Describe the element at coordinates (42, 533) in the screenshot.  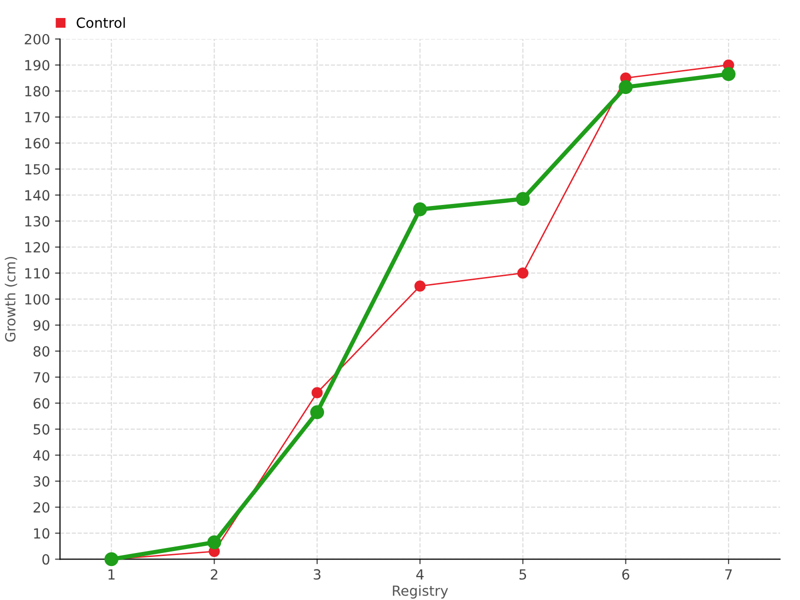
I see `y-tick-label: 10` at that location.